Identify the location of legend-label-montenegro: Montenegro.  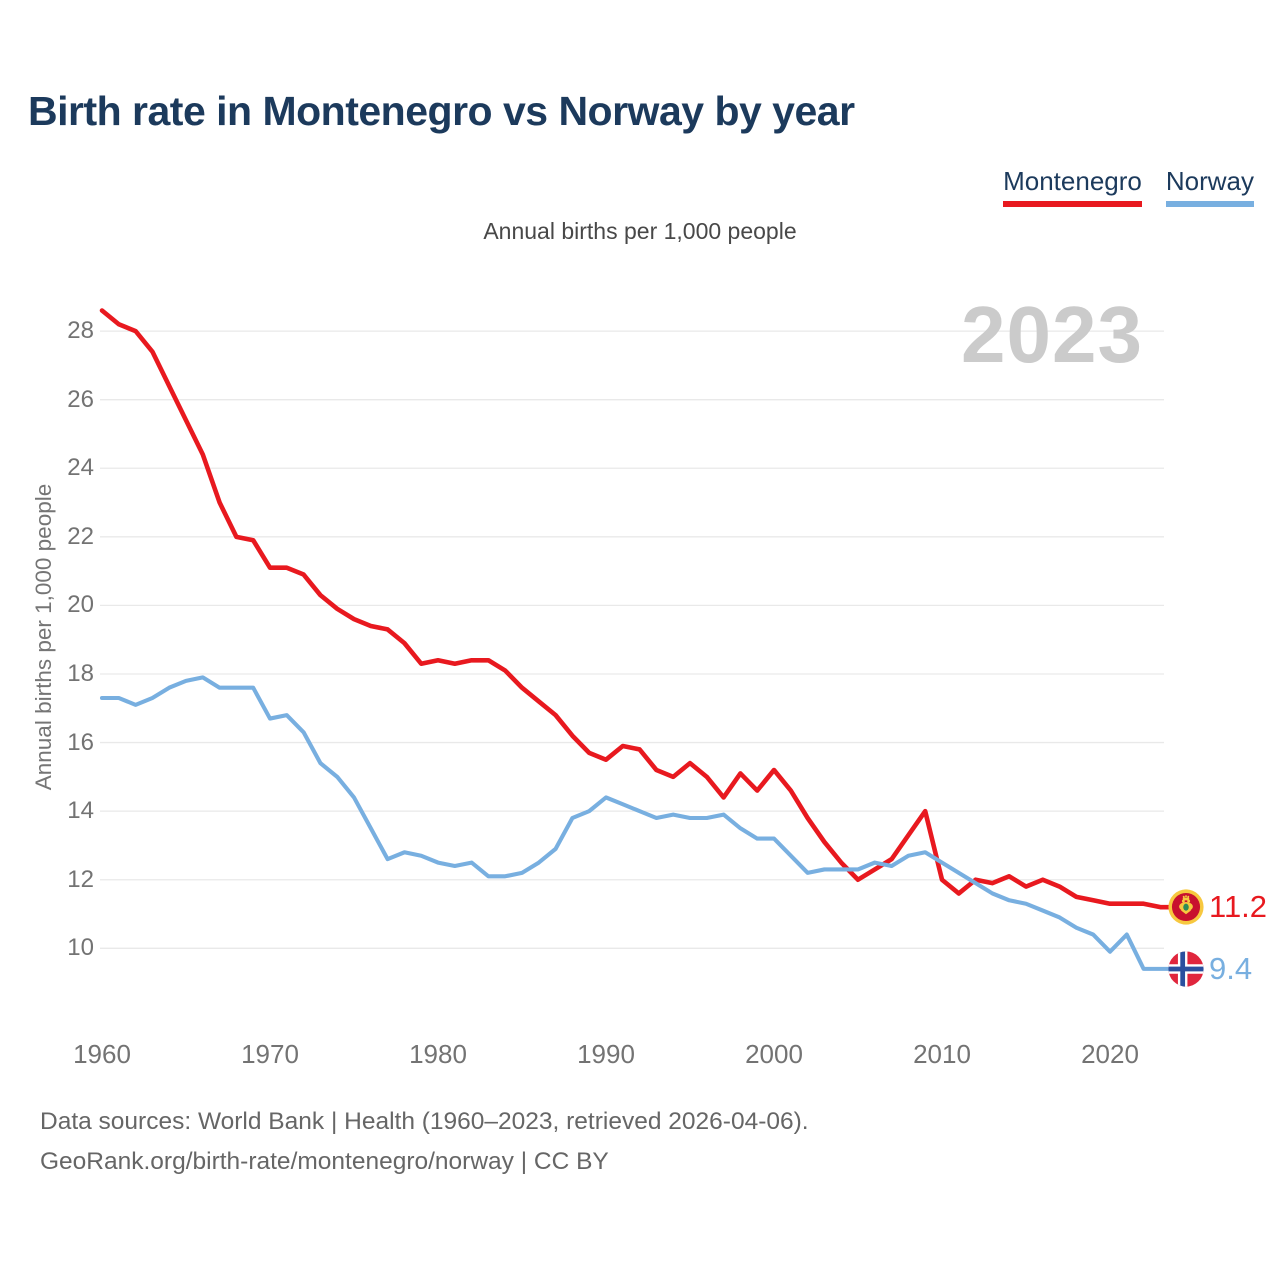
(1072, 181).